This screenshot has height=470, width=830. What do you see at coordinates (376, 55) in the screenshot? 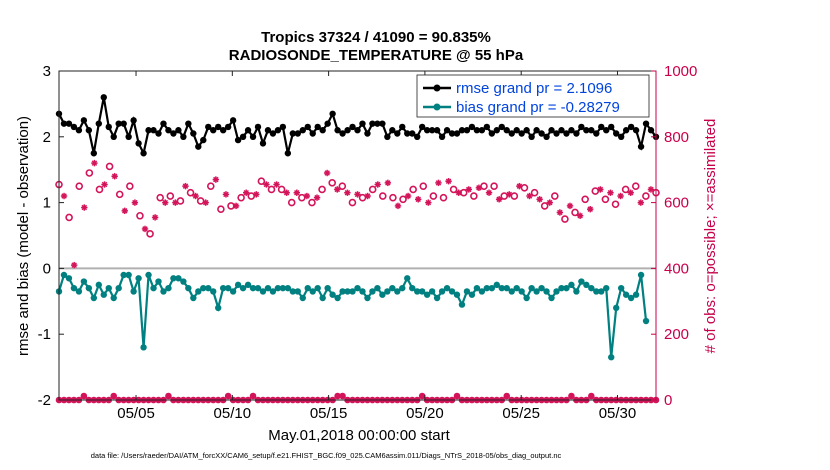
I see `chart-subtitle: RADIOSONDE_TEMPERATURE @ 55 hPa` at bounding box center [376, 55].